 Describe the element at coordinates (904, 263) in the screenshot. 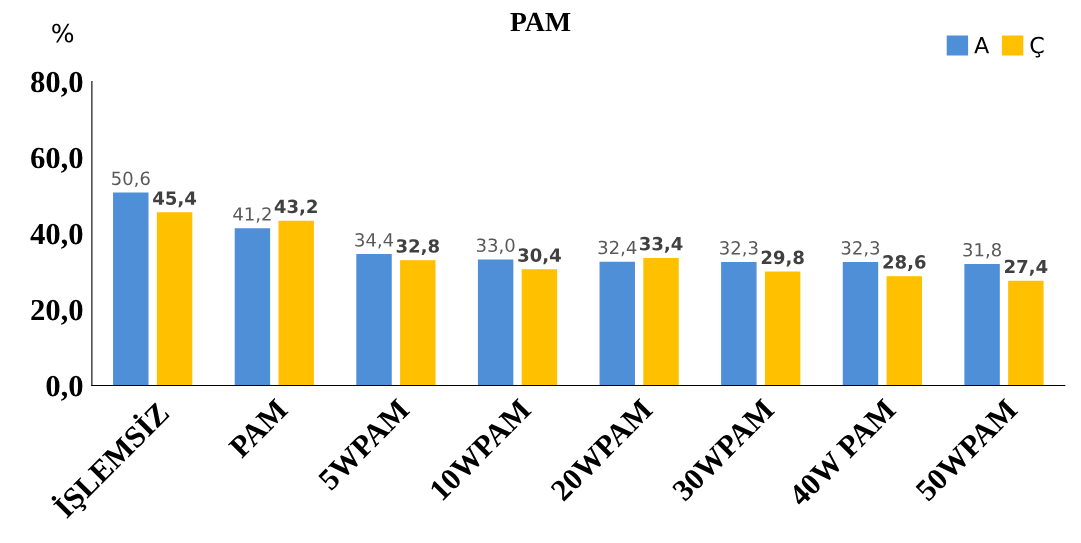

I see `data-label: 28,6` at that location.